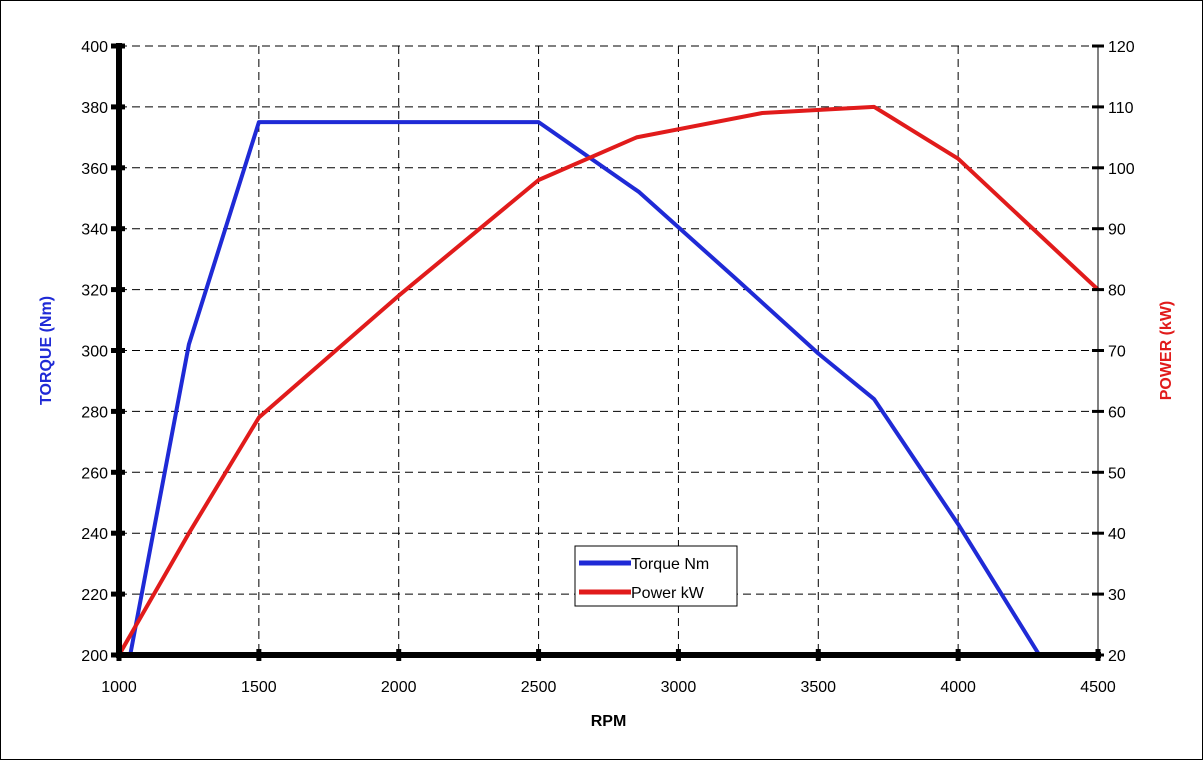 Image resolution: width=1203 pixels, height=764 pixels. I want to click on right-y-tick-label: 60, so click(1117, 412).